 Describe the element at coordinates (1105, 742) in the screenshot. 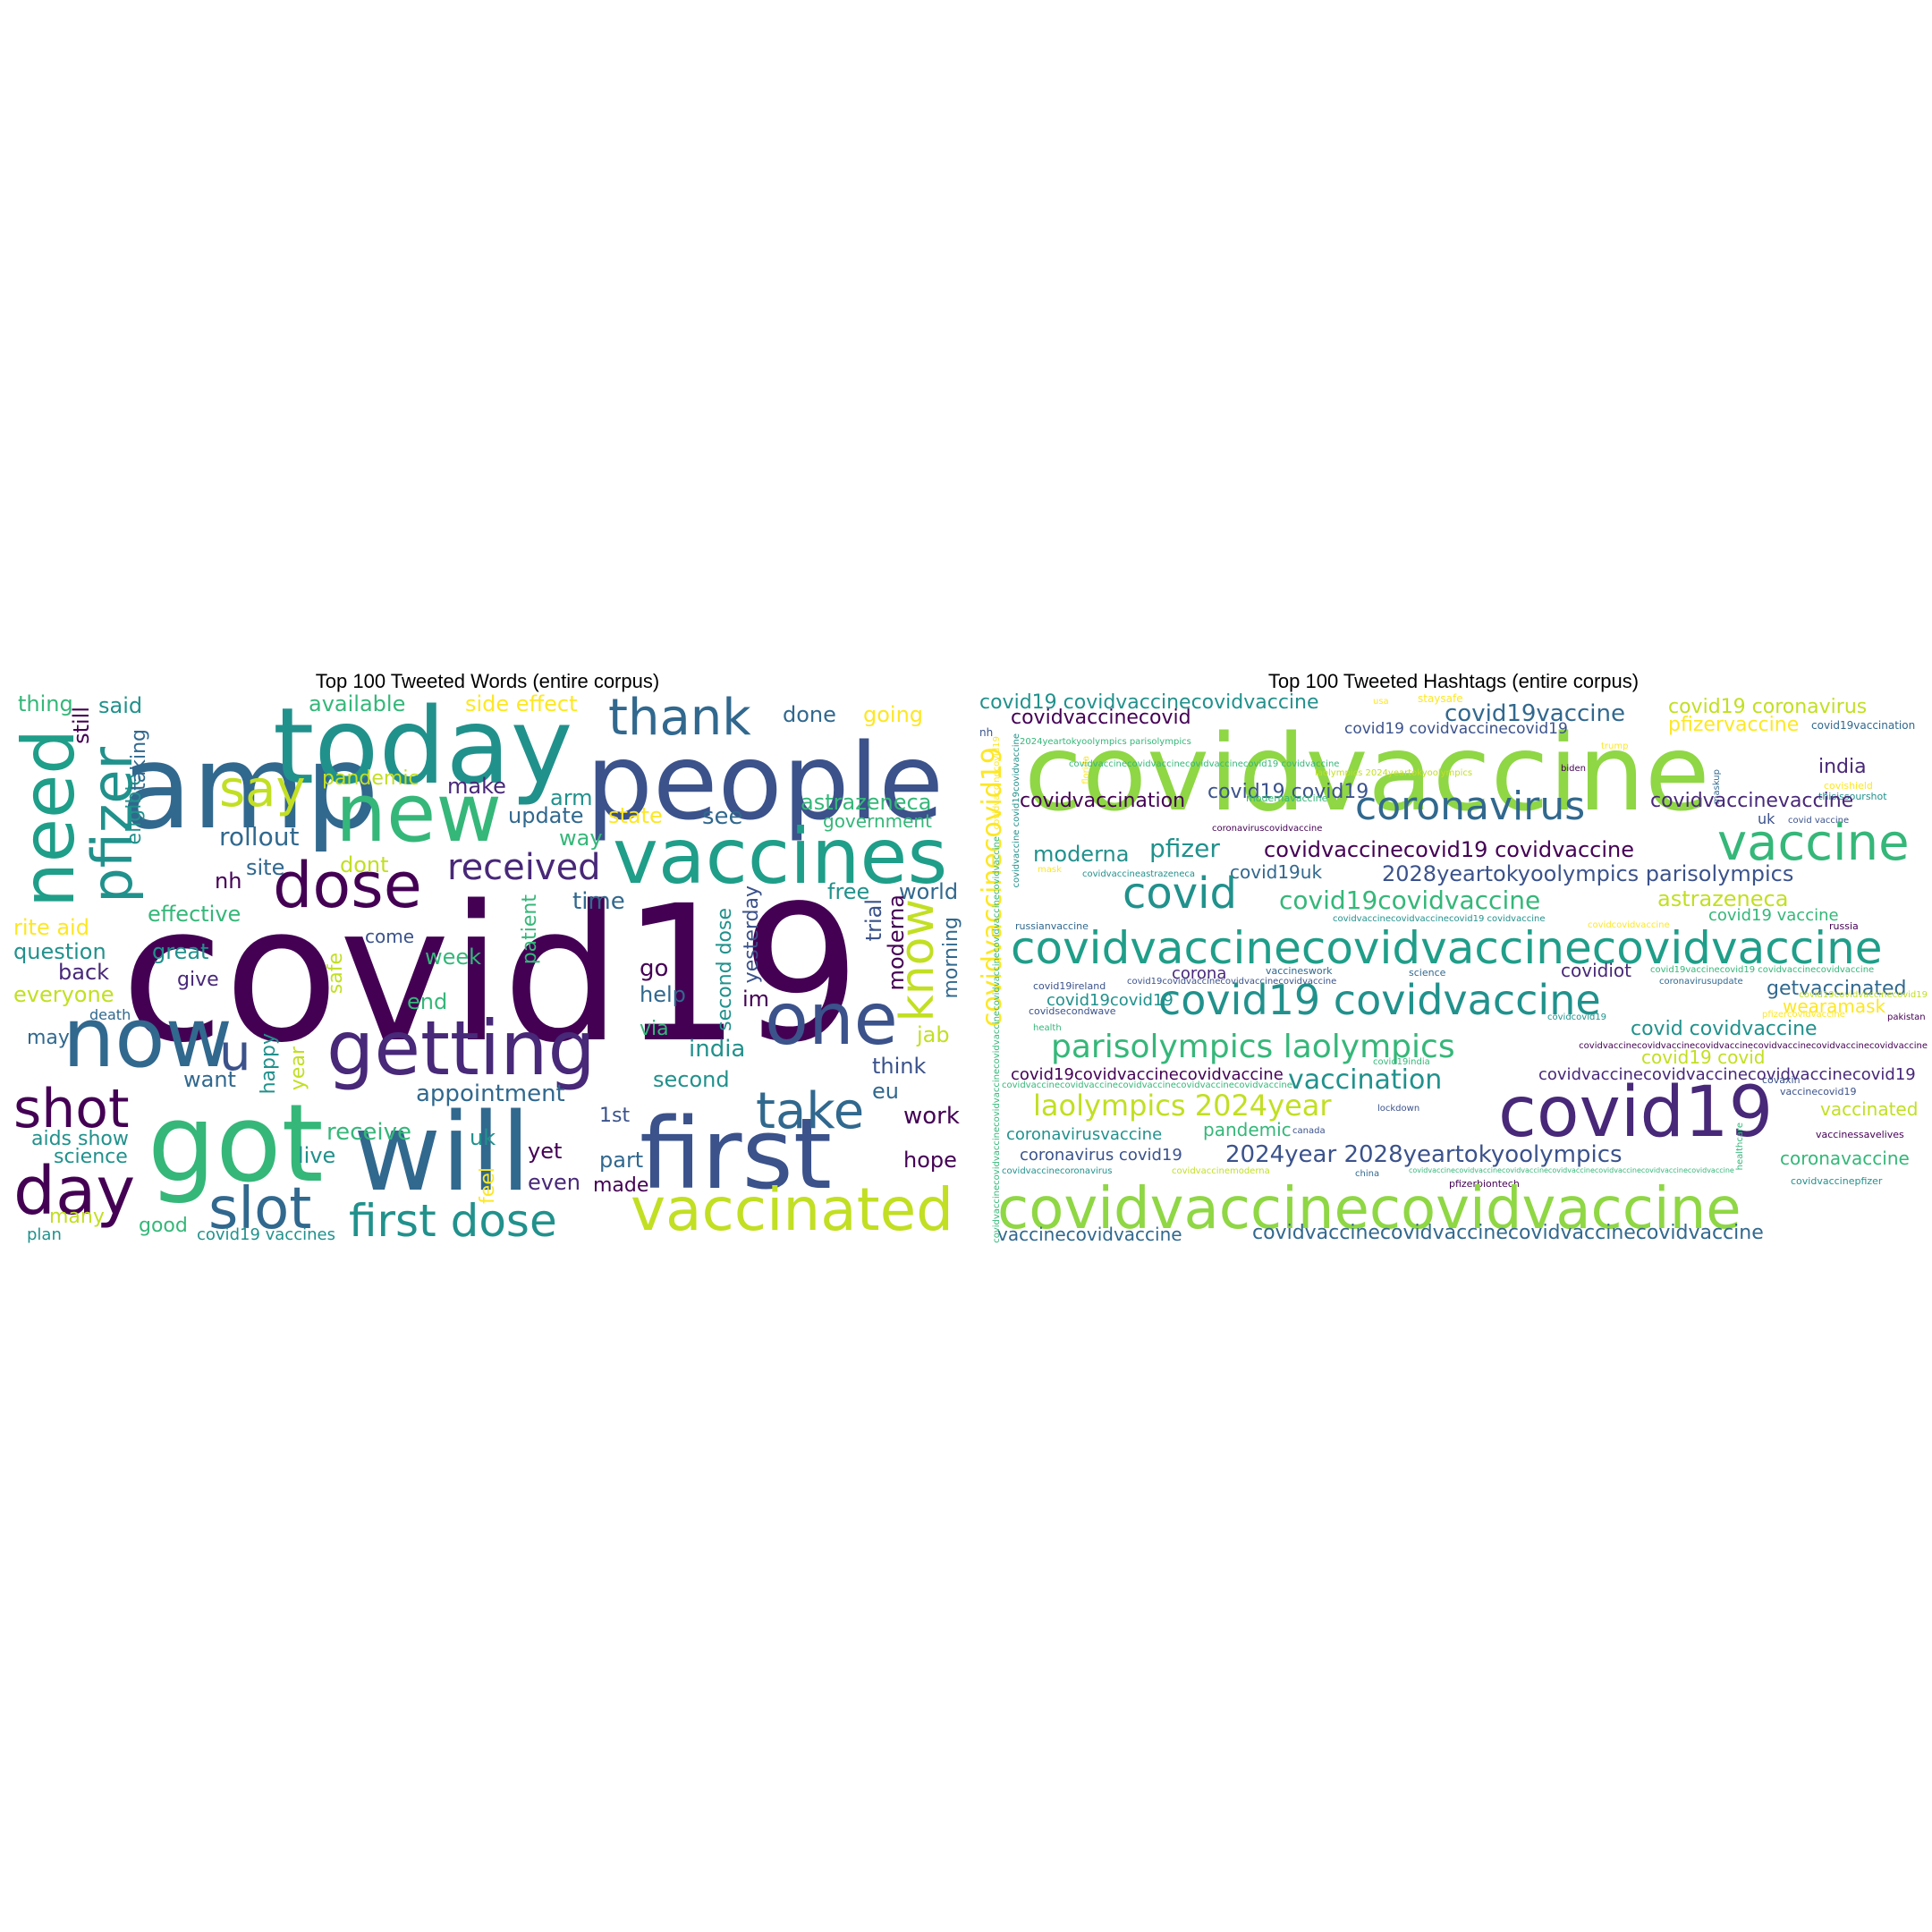

I see `hashtag: 2024yeartokyoolympics parisolympics` at that location.